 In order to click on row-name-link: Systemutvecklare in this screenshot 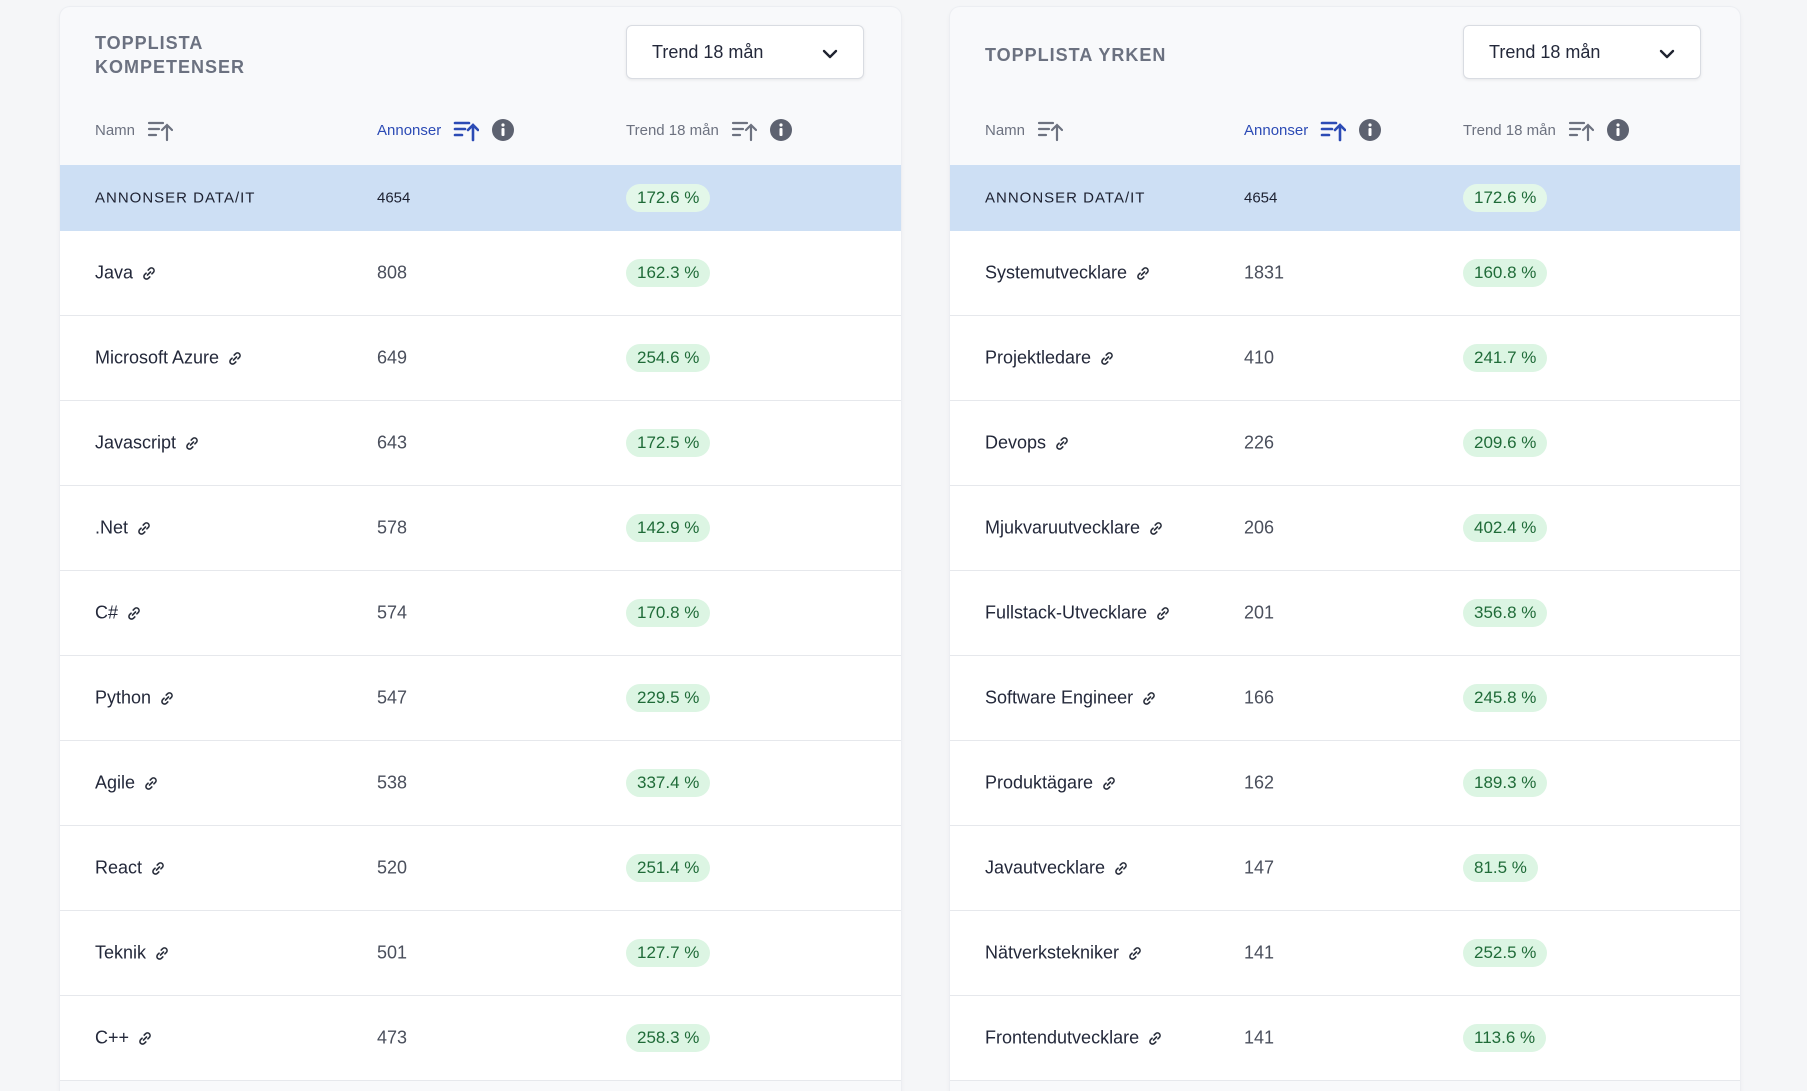, I will do `click(1056, 272)`.